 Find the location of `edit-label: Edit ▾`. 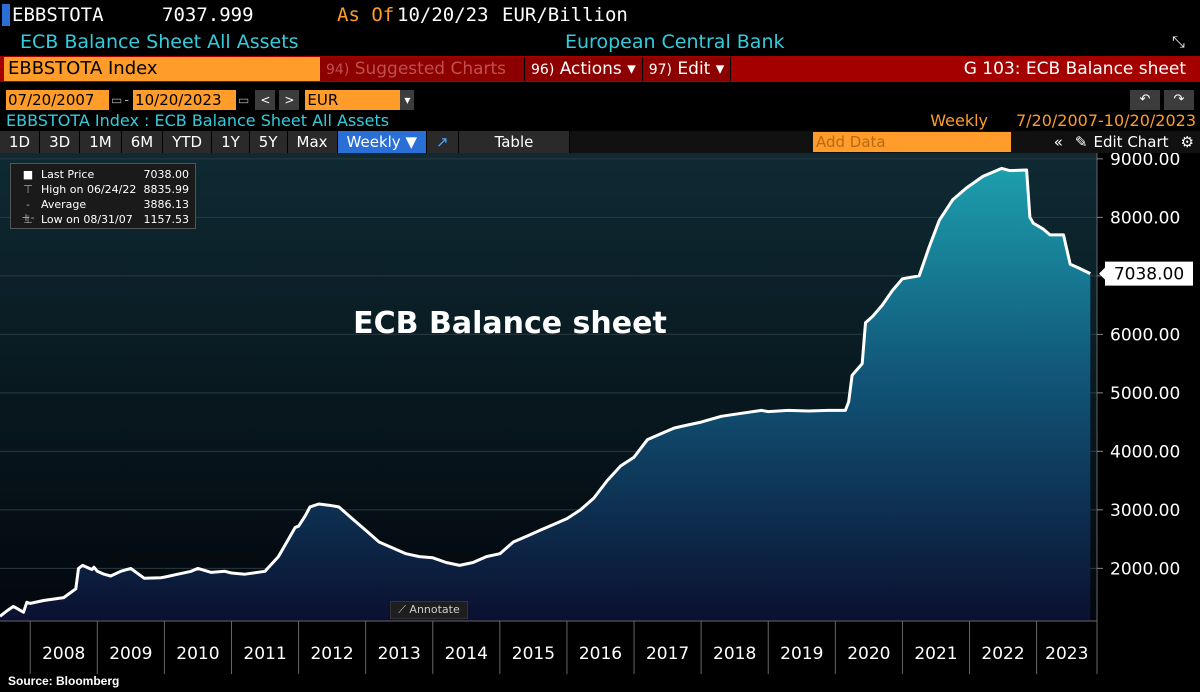

edit-label: Edit ▾ is located at coordinates (701, 69).